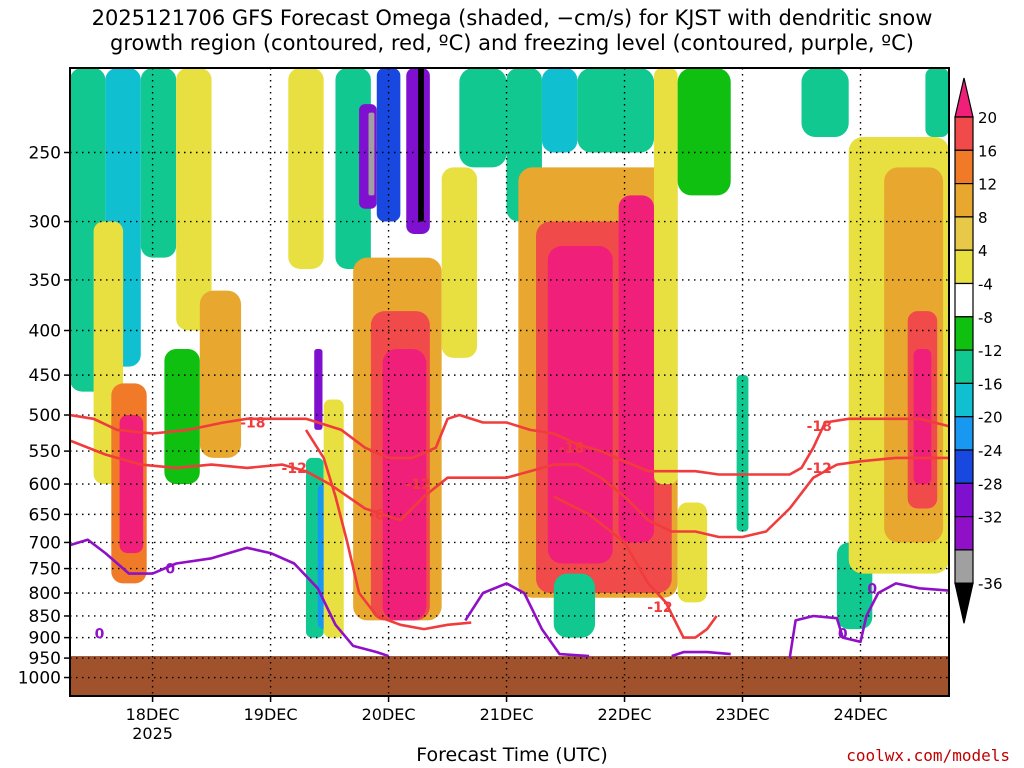  What do you see at coordinates (987, 151) in the screenshot?
I see `colorbar-label: 16` at bounding box center [987, 151].